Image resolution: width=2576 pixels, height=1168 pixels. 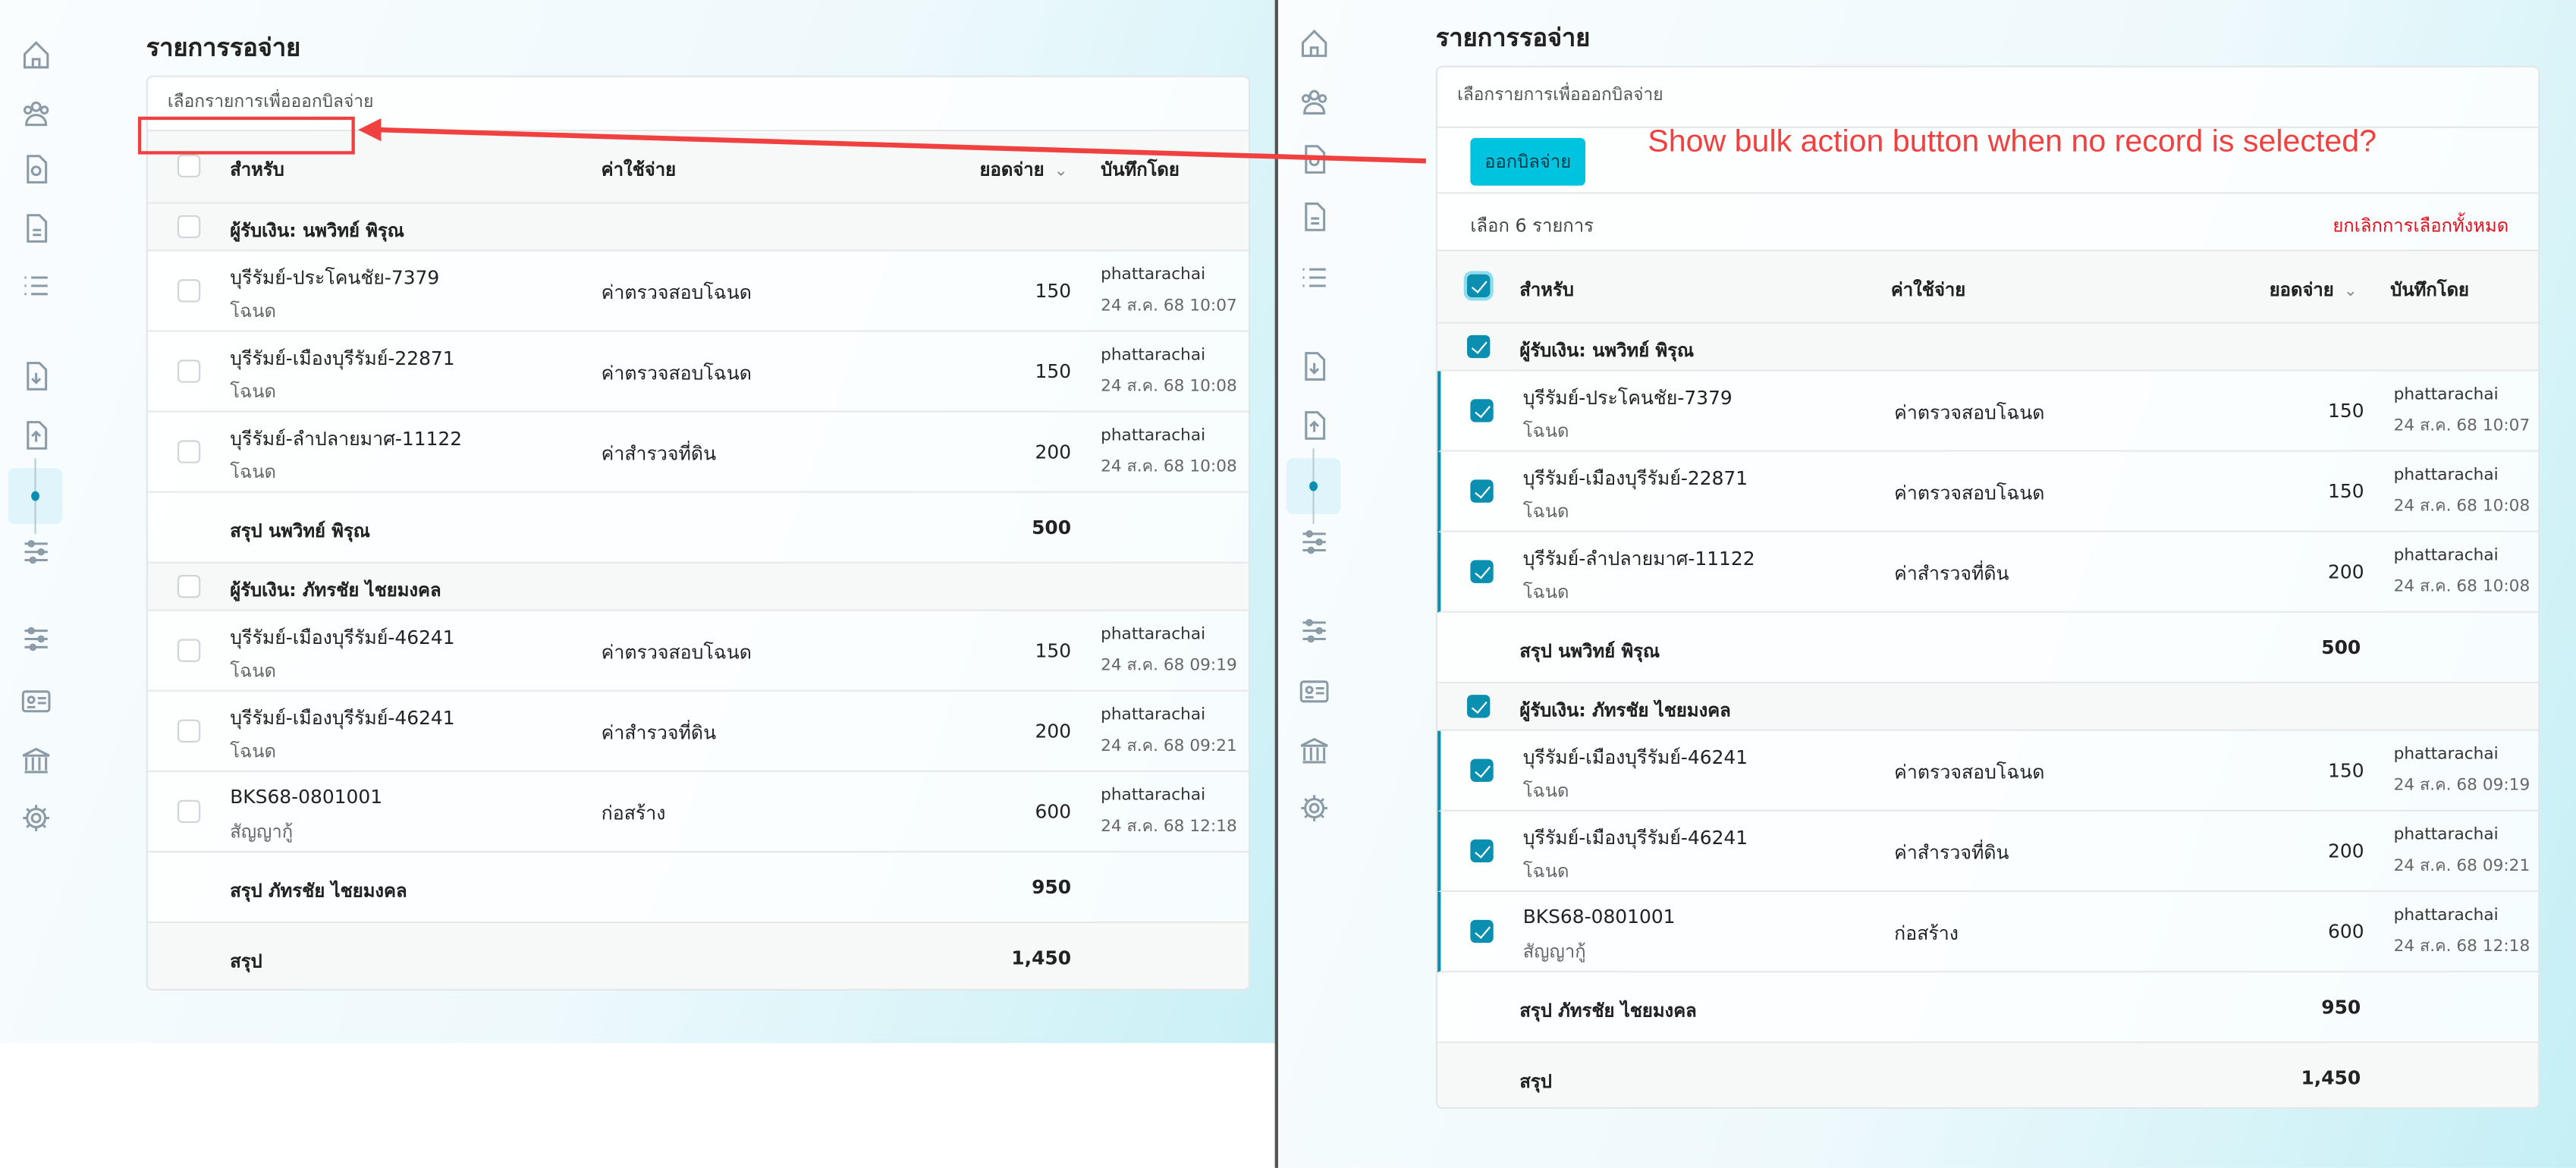 I want to click on clear-selection-link: ยกเลิกการเลือกทั้งหมด, so click(x=2421, y=226).